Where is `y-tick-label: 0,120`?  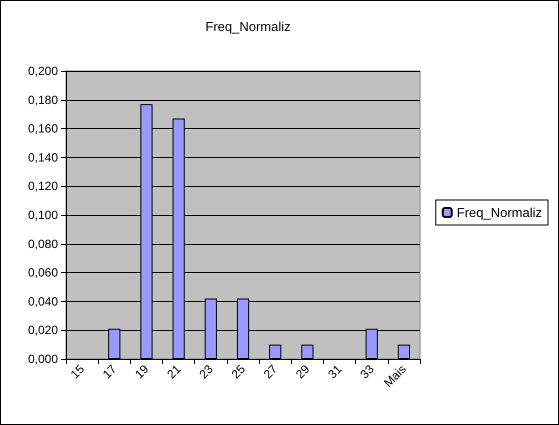 y-tick-label: 0,120 is located at coordinates (43, 186).